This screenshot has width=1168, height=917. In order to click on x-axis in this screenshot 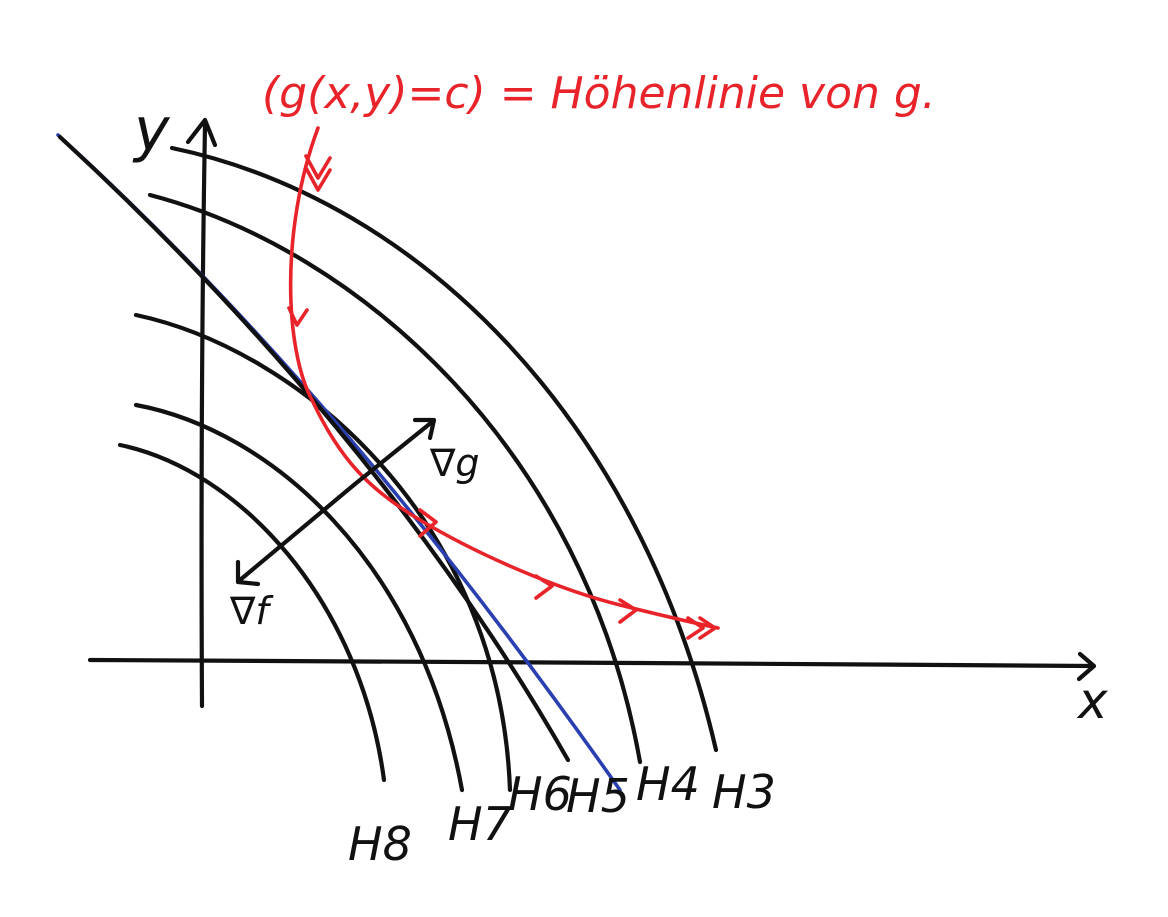, I will do `click(591, 663)`.